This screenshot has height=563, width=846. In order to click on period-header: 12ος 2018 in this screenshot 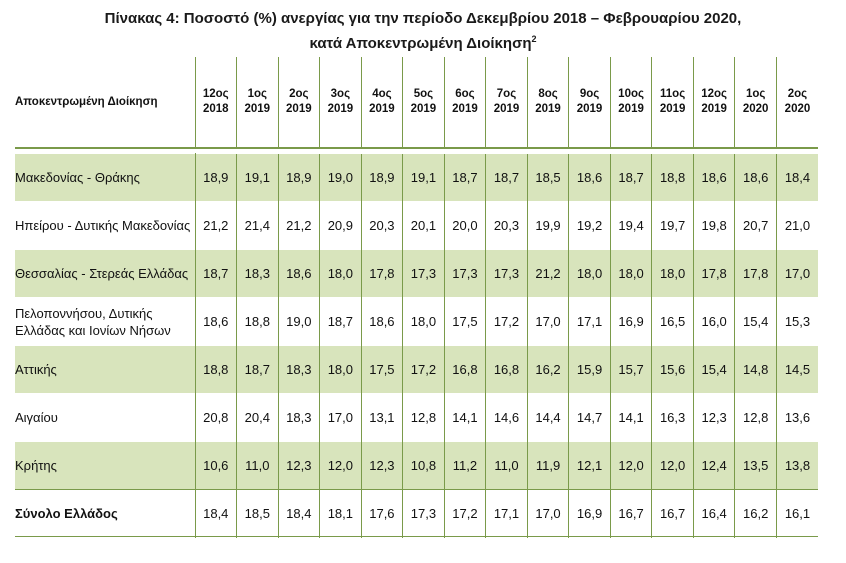, I will do `click(215, 103)`.